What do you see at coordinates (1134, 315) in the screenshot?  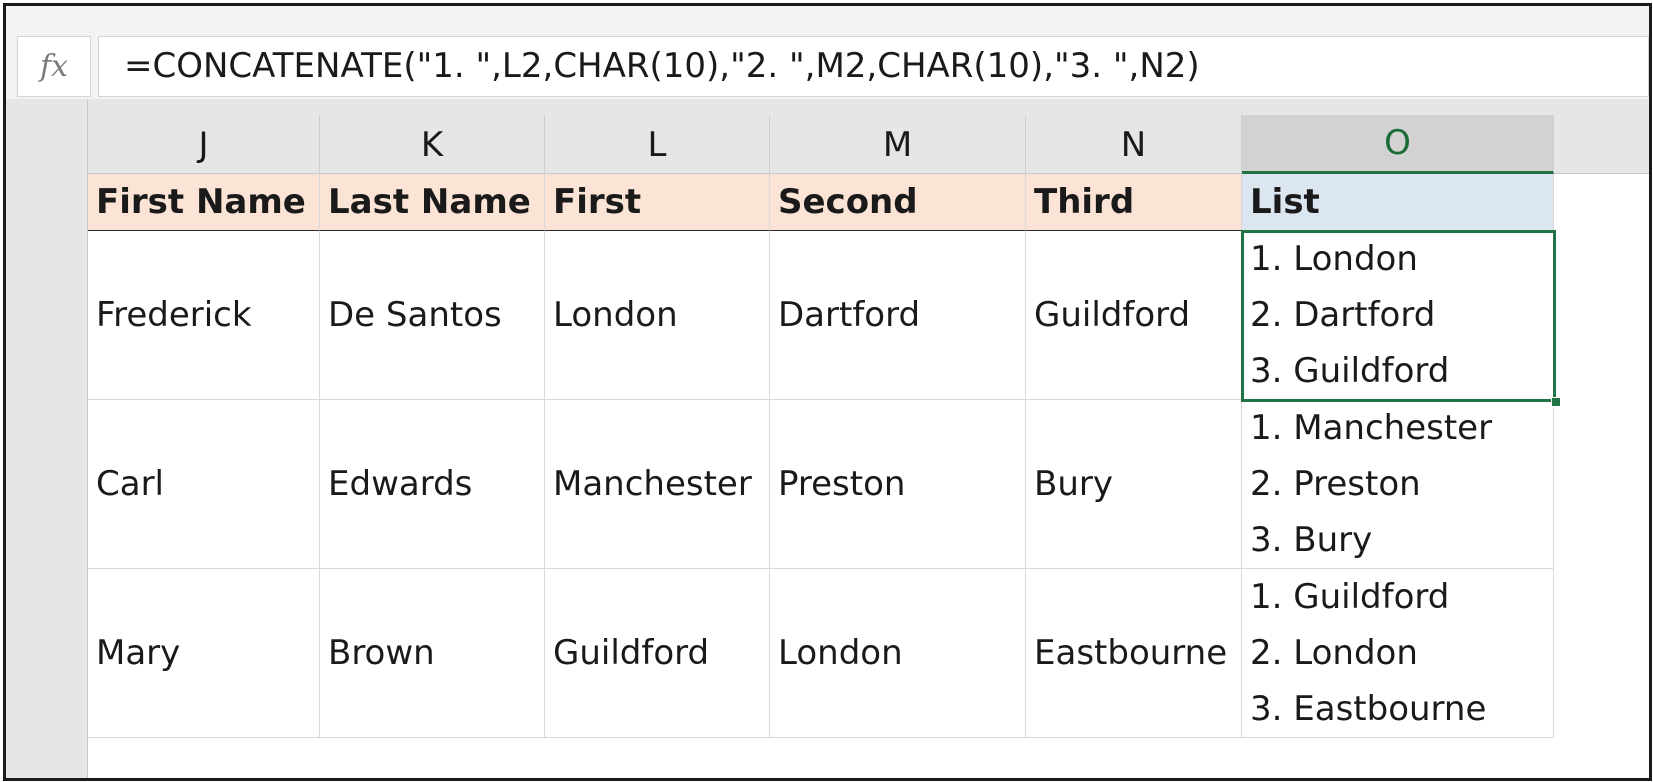 I see `cell-third-city: Guildford` at bounding box center [1134, 315].